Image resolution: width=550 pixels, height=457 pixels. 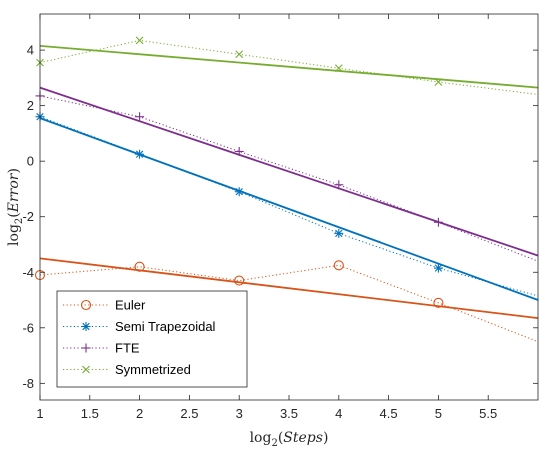 I want to click on y-tick-label: -2, so click(x=28, y=216).